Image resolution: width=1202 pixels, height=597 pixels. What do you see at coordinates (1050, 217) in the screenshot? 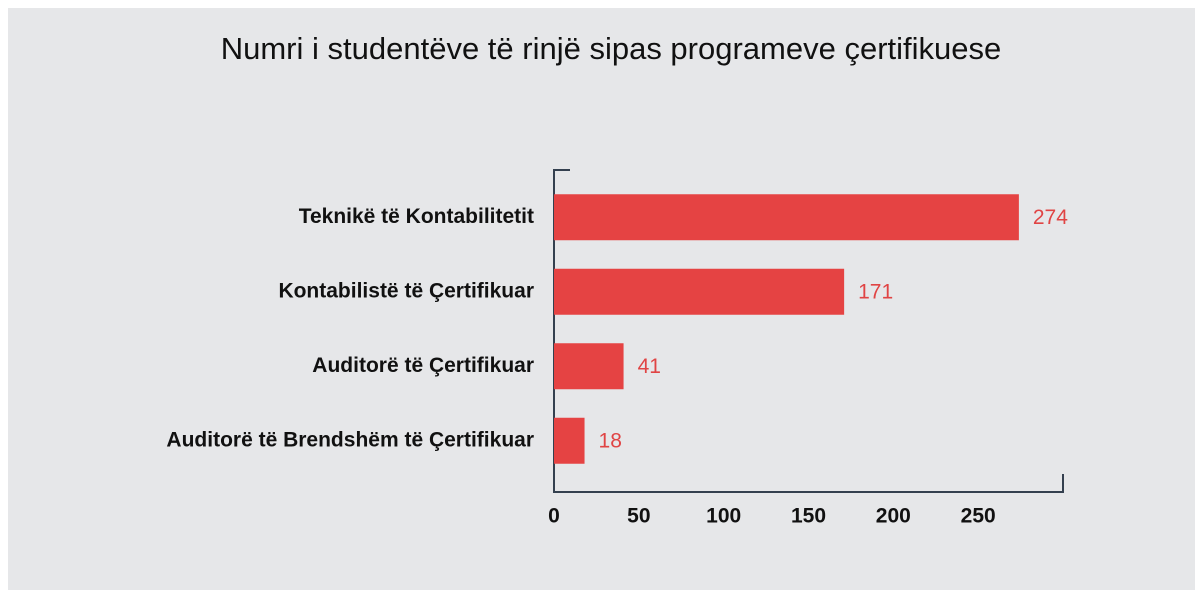
I see `value-label: 274` at bounding box center [1050, 217].